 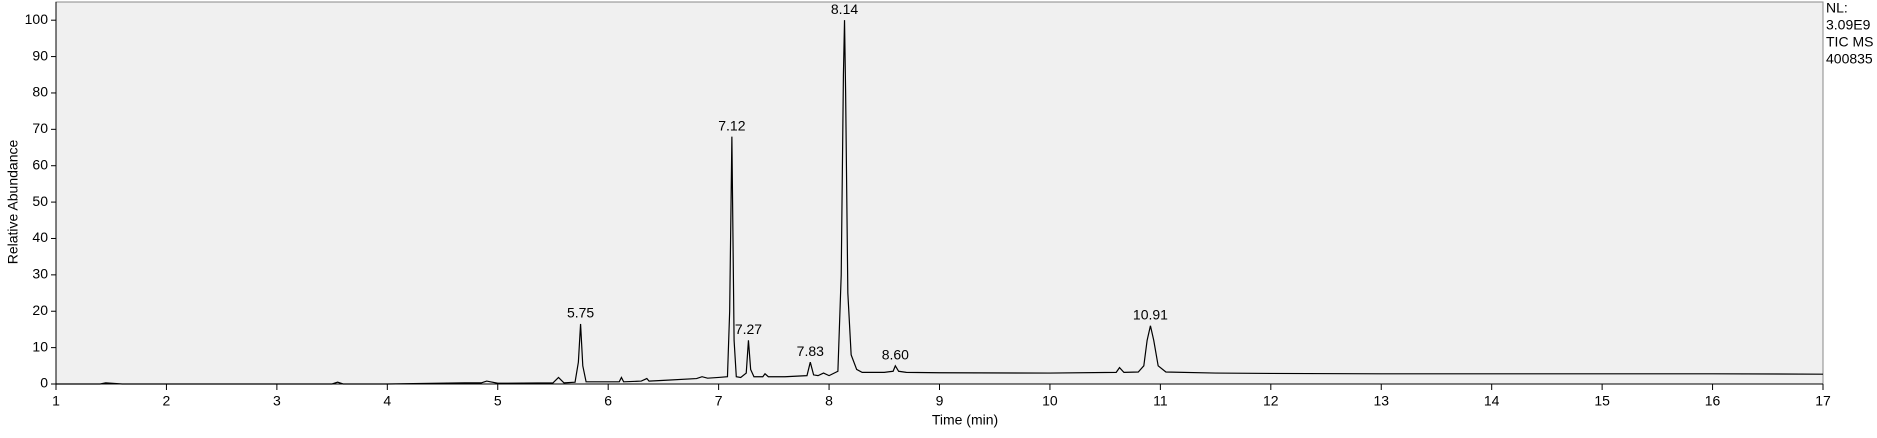 What do you see at coordinates (1492, 401) in the screenshot?
I see `x-tick-label: 14` at bounding box center [1492, 401].